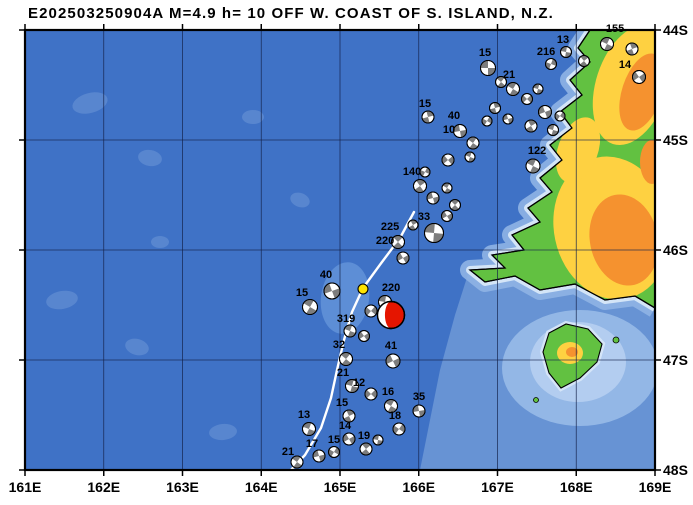  Describe the element at coordinates (345, 426) in the screenshot. I see `focal-mechanism-label: 14` at that location.